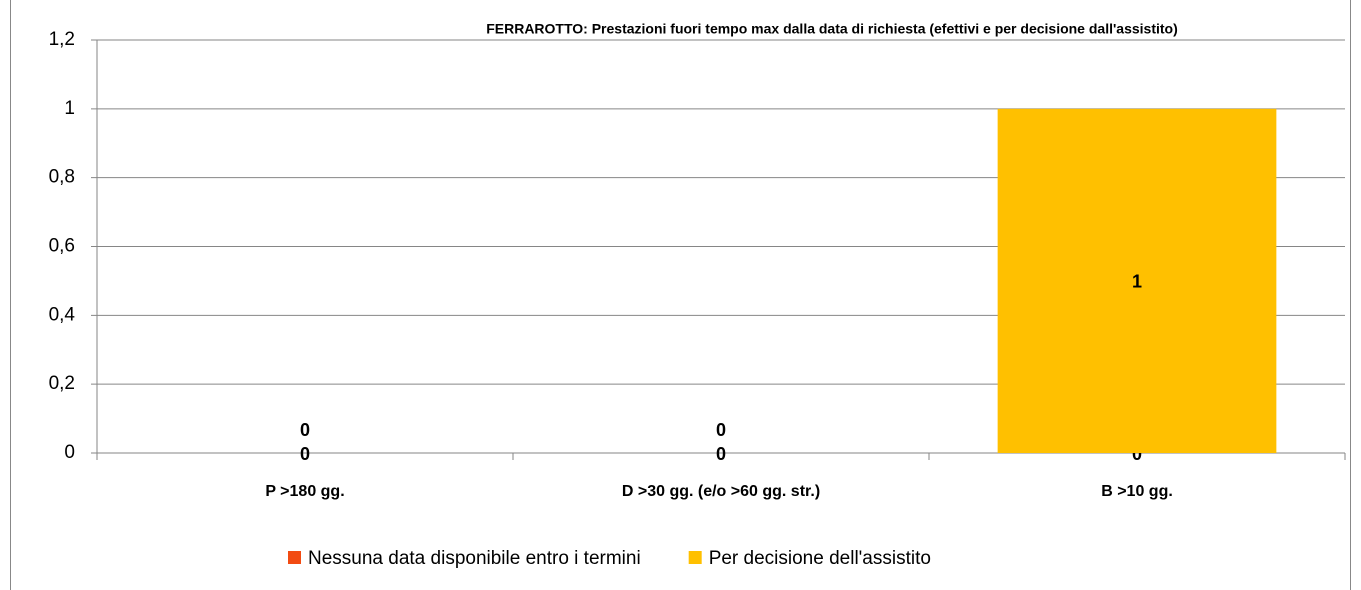 This screenshot has width=1361, height=590. Describe the element at coordinates (62, 383) in the screenshot. I see `y-tick-label: 0,2` at that location.